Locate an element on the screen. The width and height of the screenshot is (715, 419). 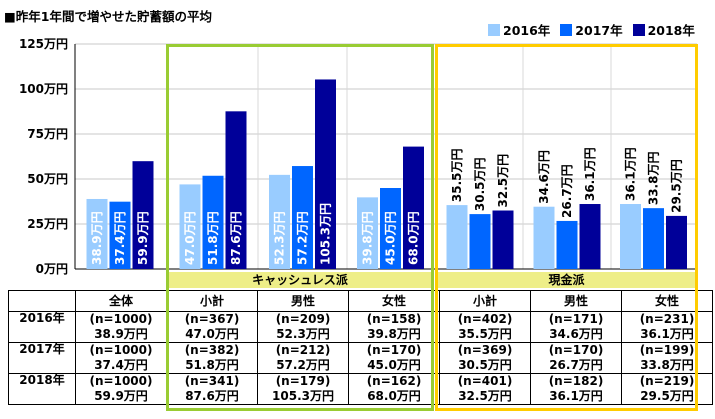
table-cell-value: 32.5万円 is located at coordinates (485, 396).